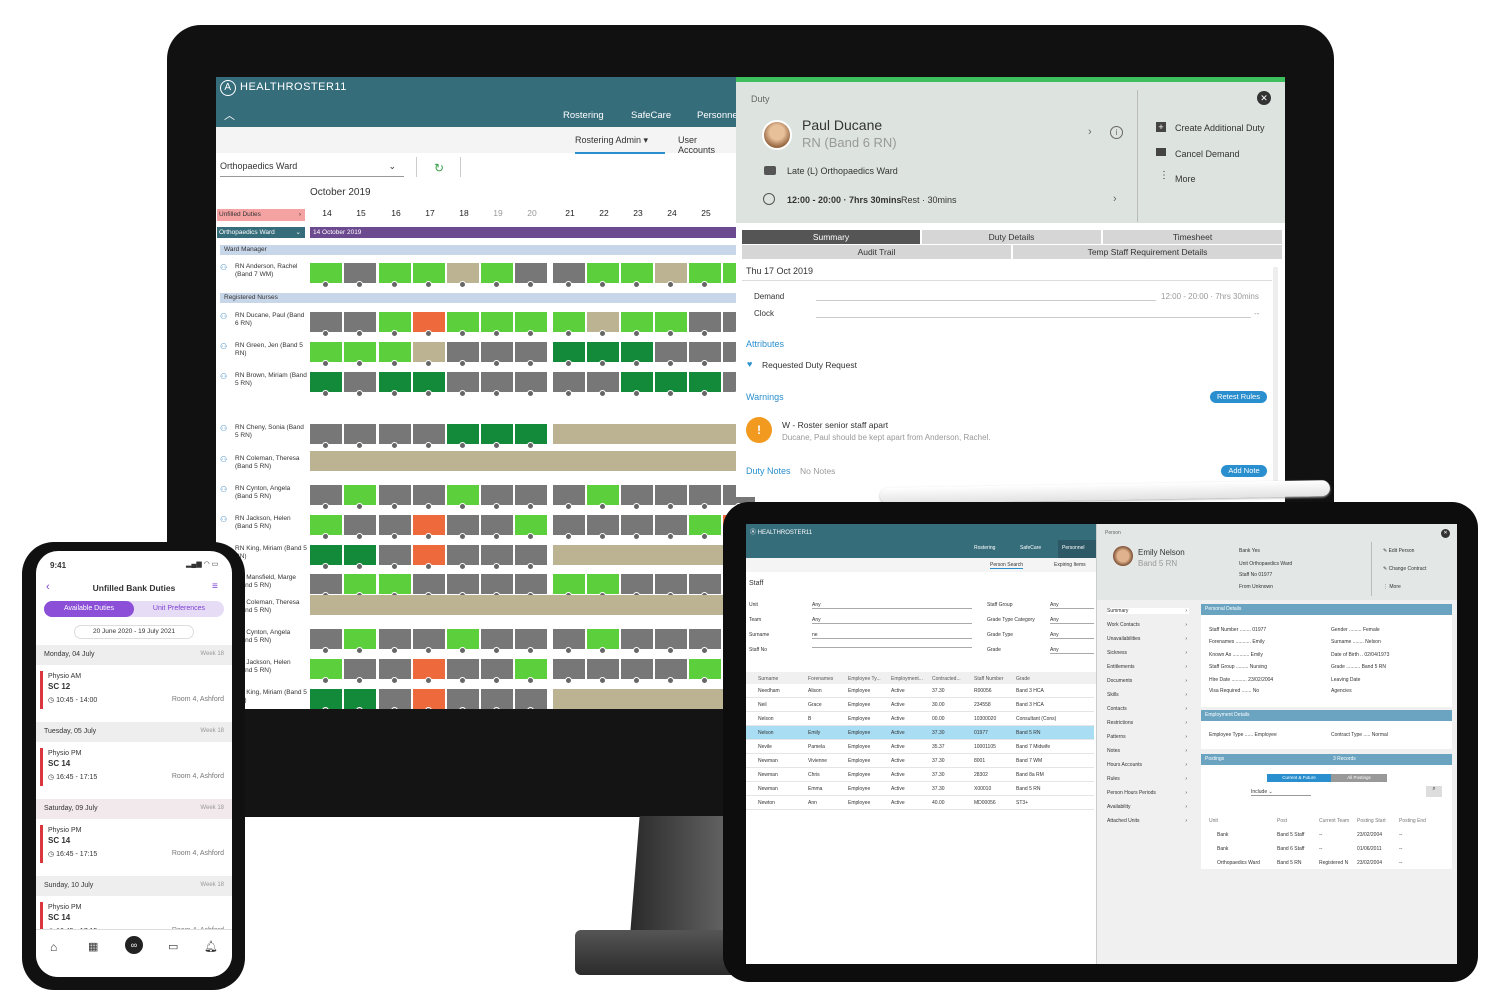 Image resolution: width=1501 pixels, height=1001 pixels. Describe the element at coordinates (1161, 152) in the screenshot. I see `cancel-icon` at that location.